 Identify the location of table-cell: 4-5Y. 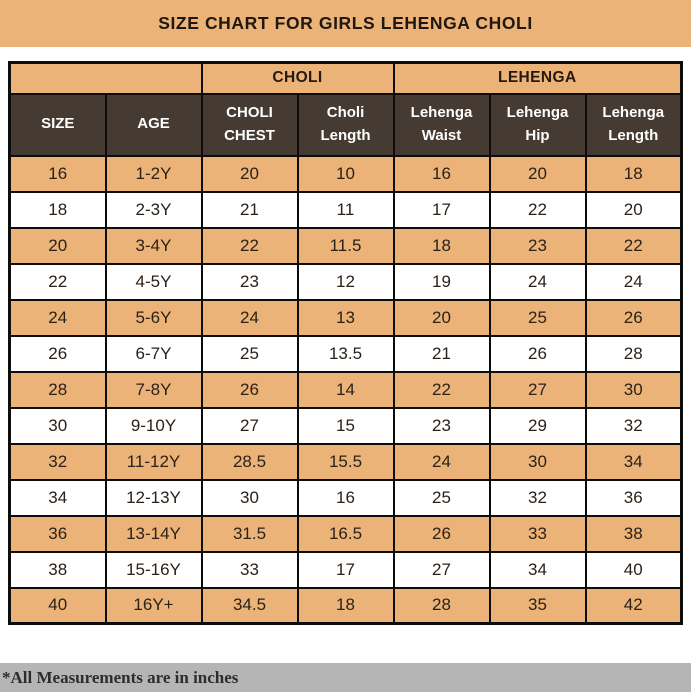
(153, 281).